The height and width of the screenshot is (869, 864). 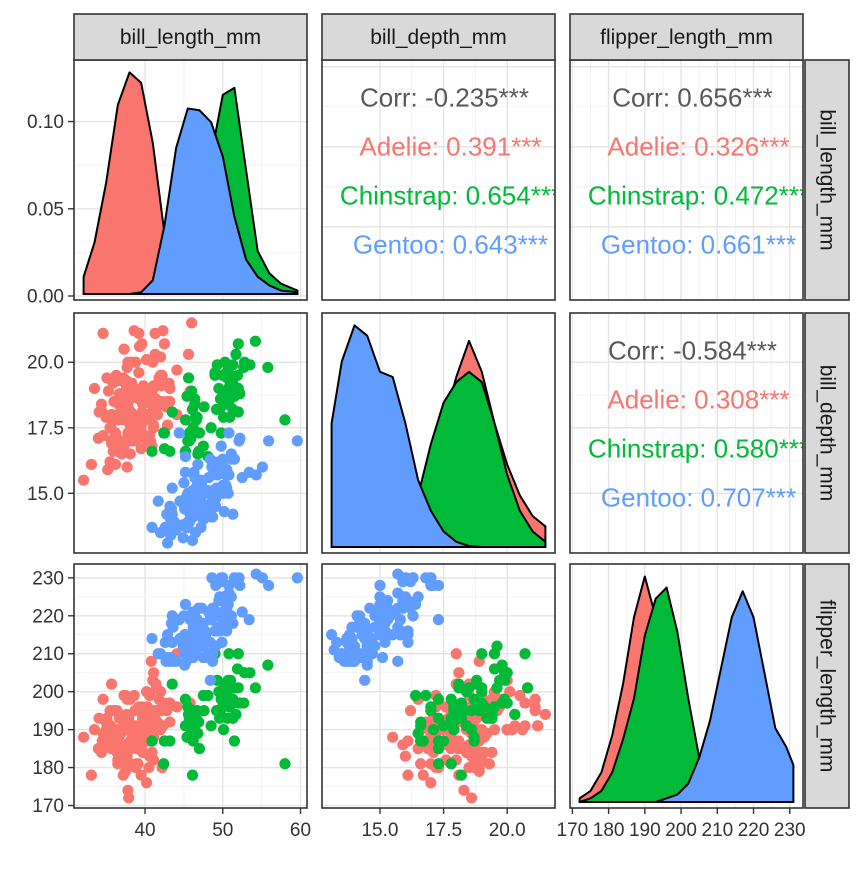 I want to click on strip-right-bill_depth_mm: bill_depth_mm, so click(x=827, y=433).